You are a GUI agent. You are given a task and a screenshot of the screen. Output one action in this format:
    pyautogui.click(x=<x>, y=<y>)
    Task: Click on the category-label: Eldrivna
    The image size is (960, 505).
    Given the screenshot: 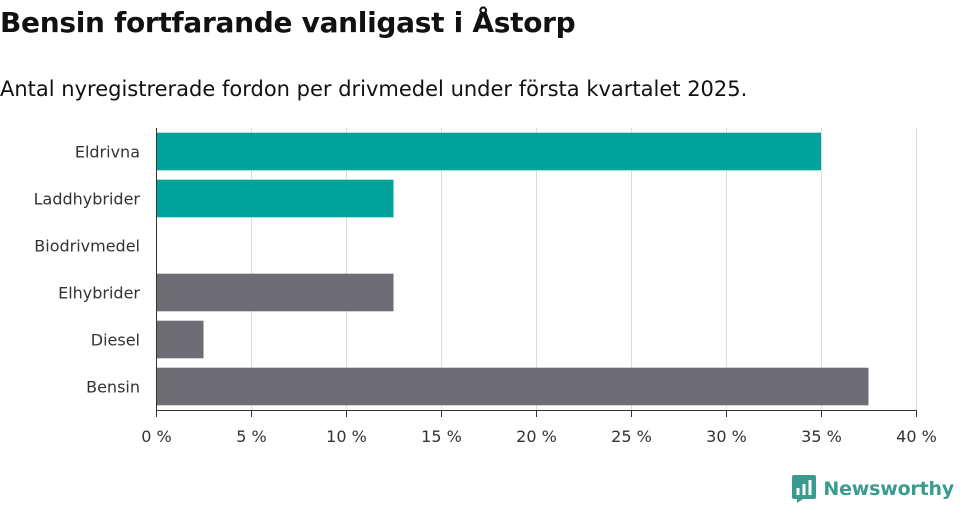 What is the action you would take?
    pyautogui.click(x=107, y=152)
    